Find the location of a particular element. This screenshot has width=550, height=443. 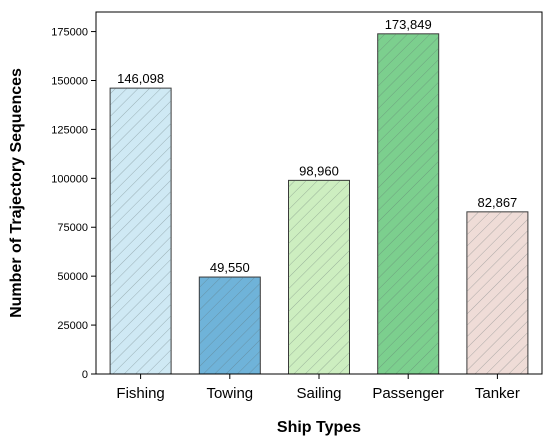

y-tick-label: 100000 is located at coordinates (69, 179).